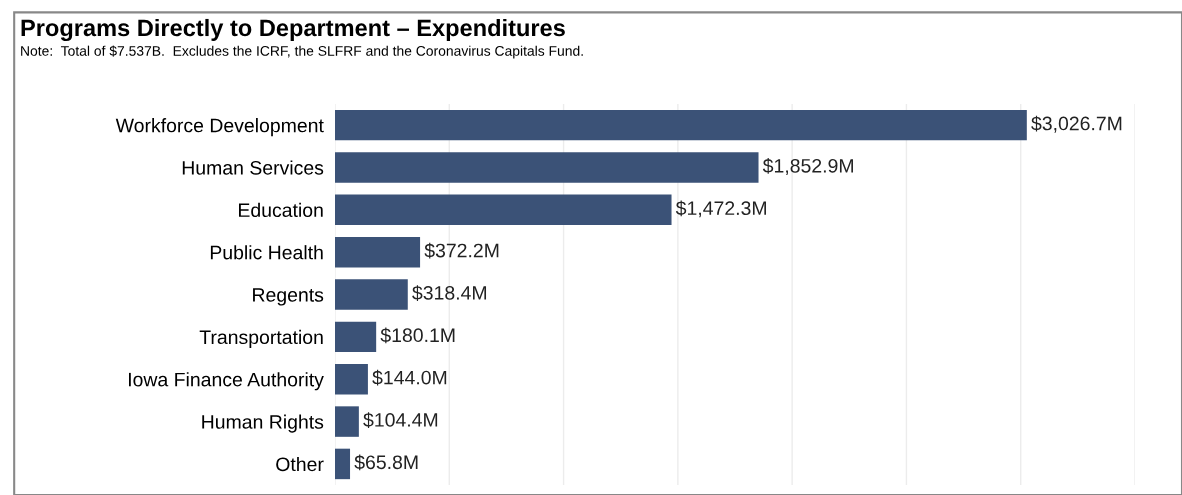 Image resolution: width=1182 pixels, height=495 pixels. Describe the element at coordinates (409, 377) in the screenshot. I see `data-label: $144.0M` at that location.